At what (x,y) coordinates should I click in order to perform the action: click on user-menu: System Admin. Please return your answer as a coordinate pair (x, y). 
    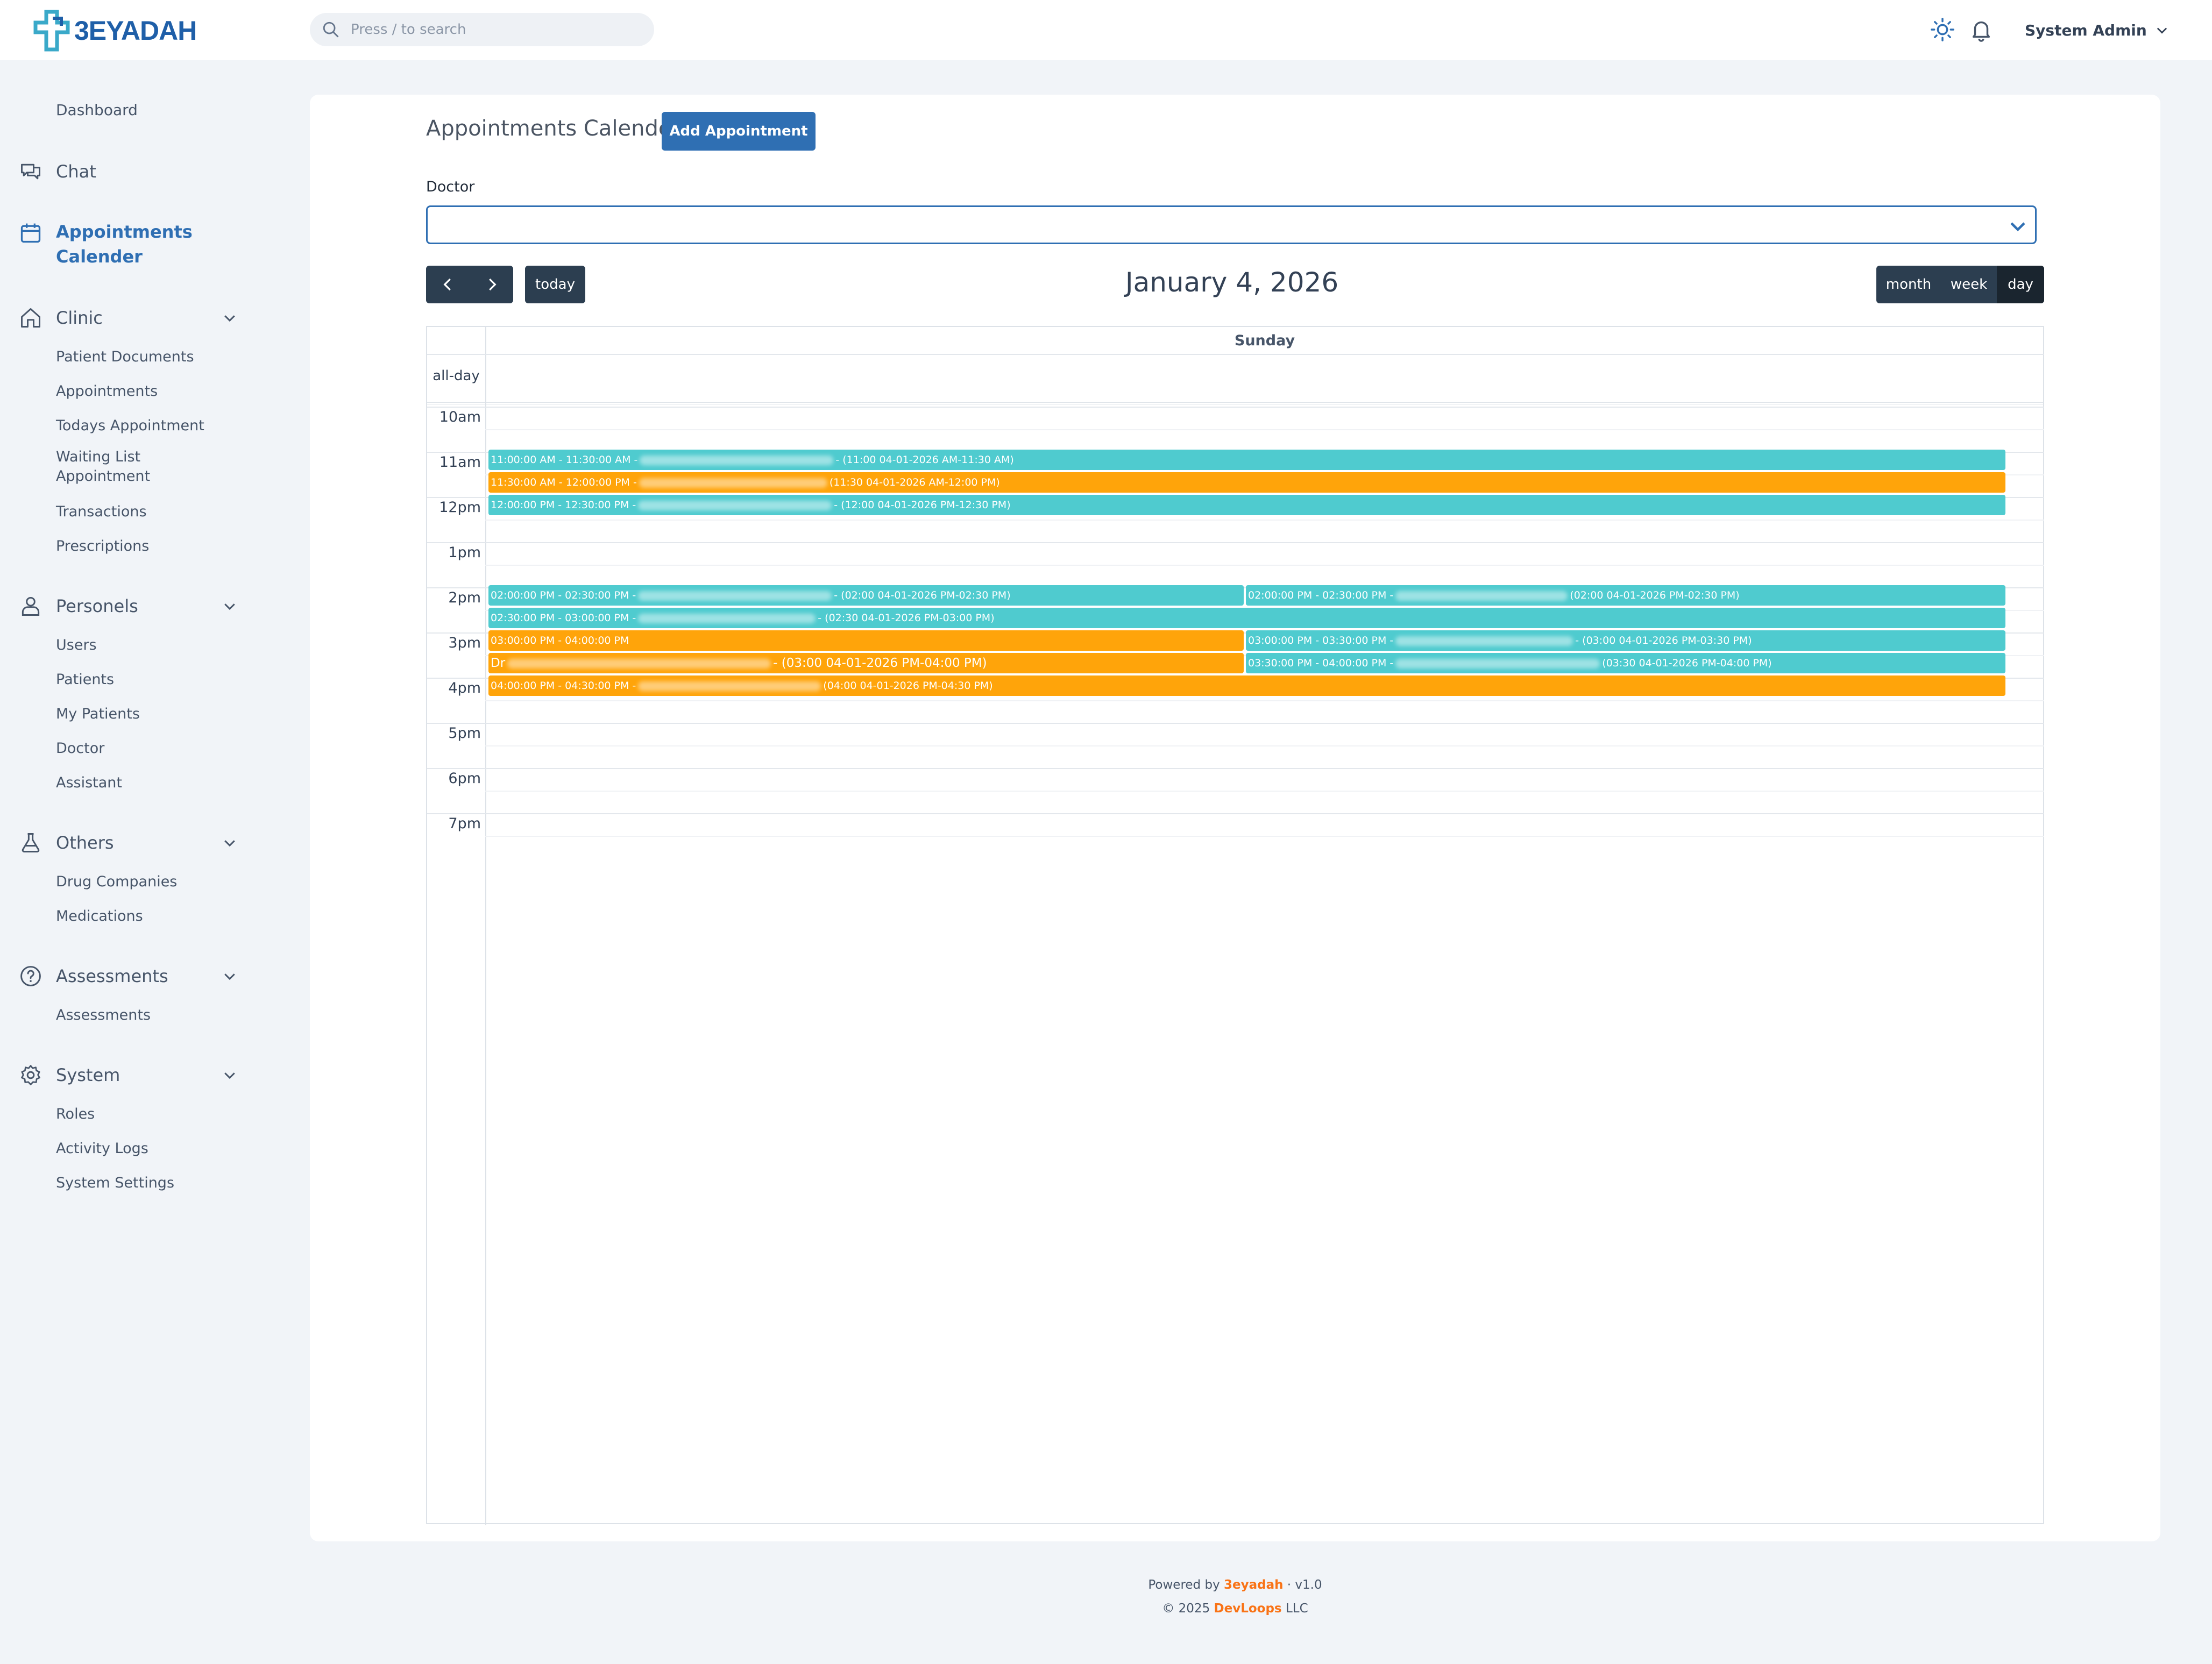
    Looking at the image, I should click on (2097, 30).